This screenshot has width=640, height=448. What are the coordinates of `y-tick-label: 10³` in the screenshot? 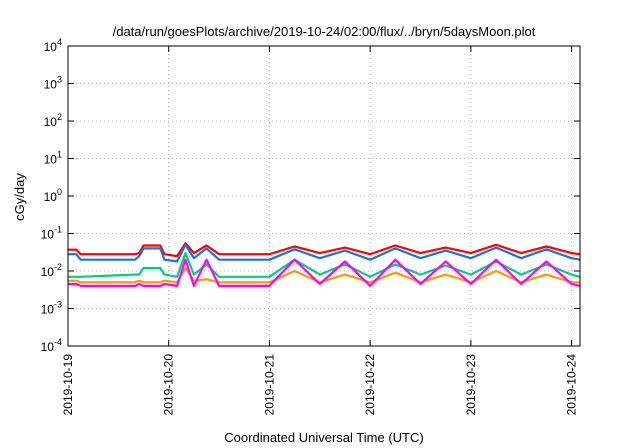 It's located at (53, 83).